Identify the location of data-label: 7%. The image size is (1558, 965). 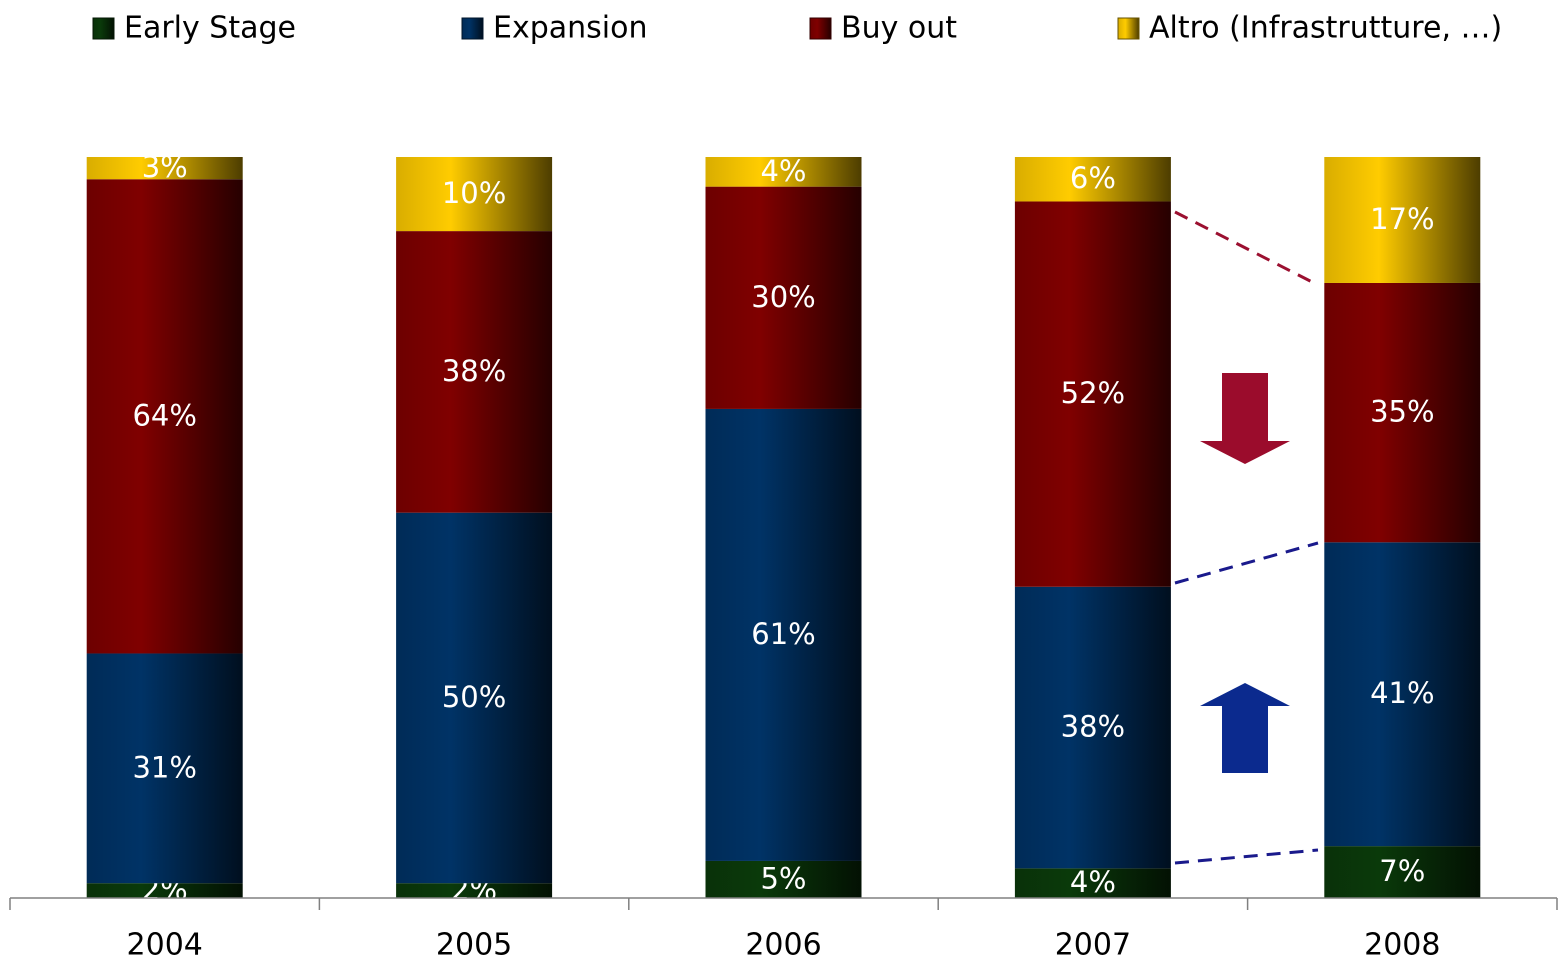
(1402, 871).